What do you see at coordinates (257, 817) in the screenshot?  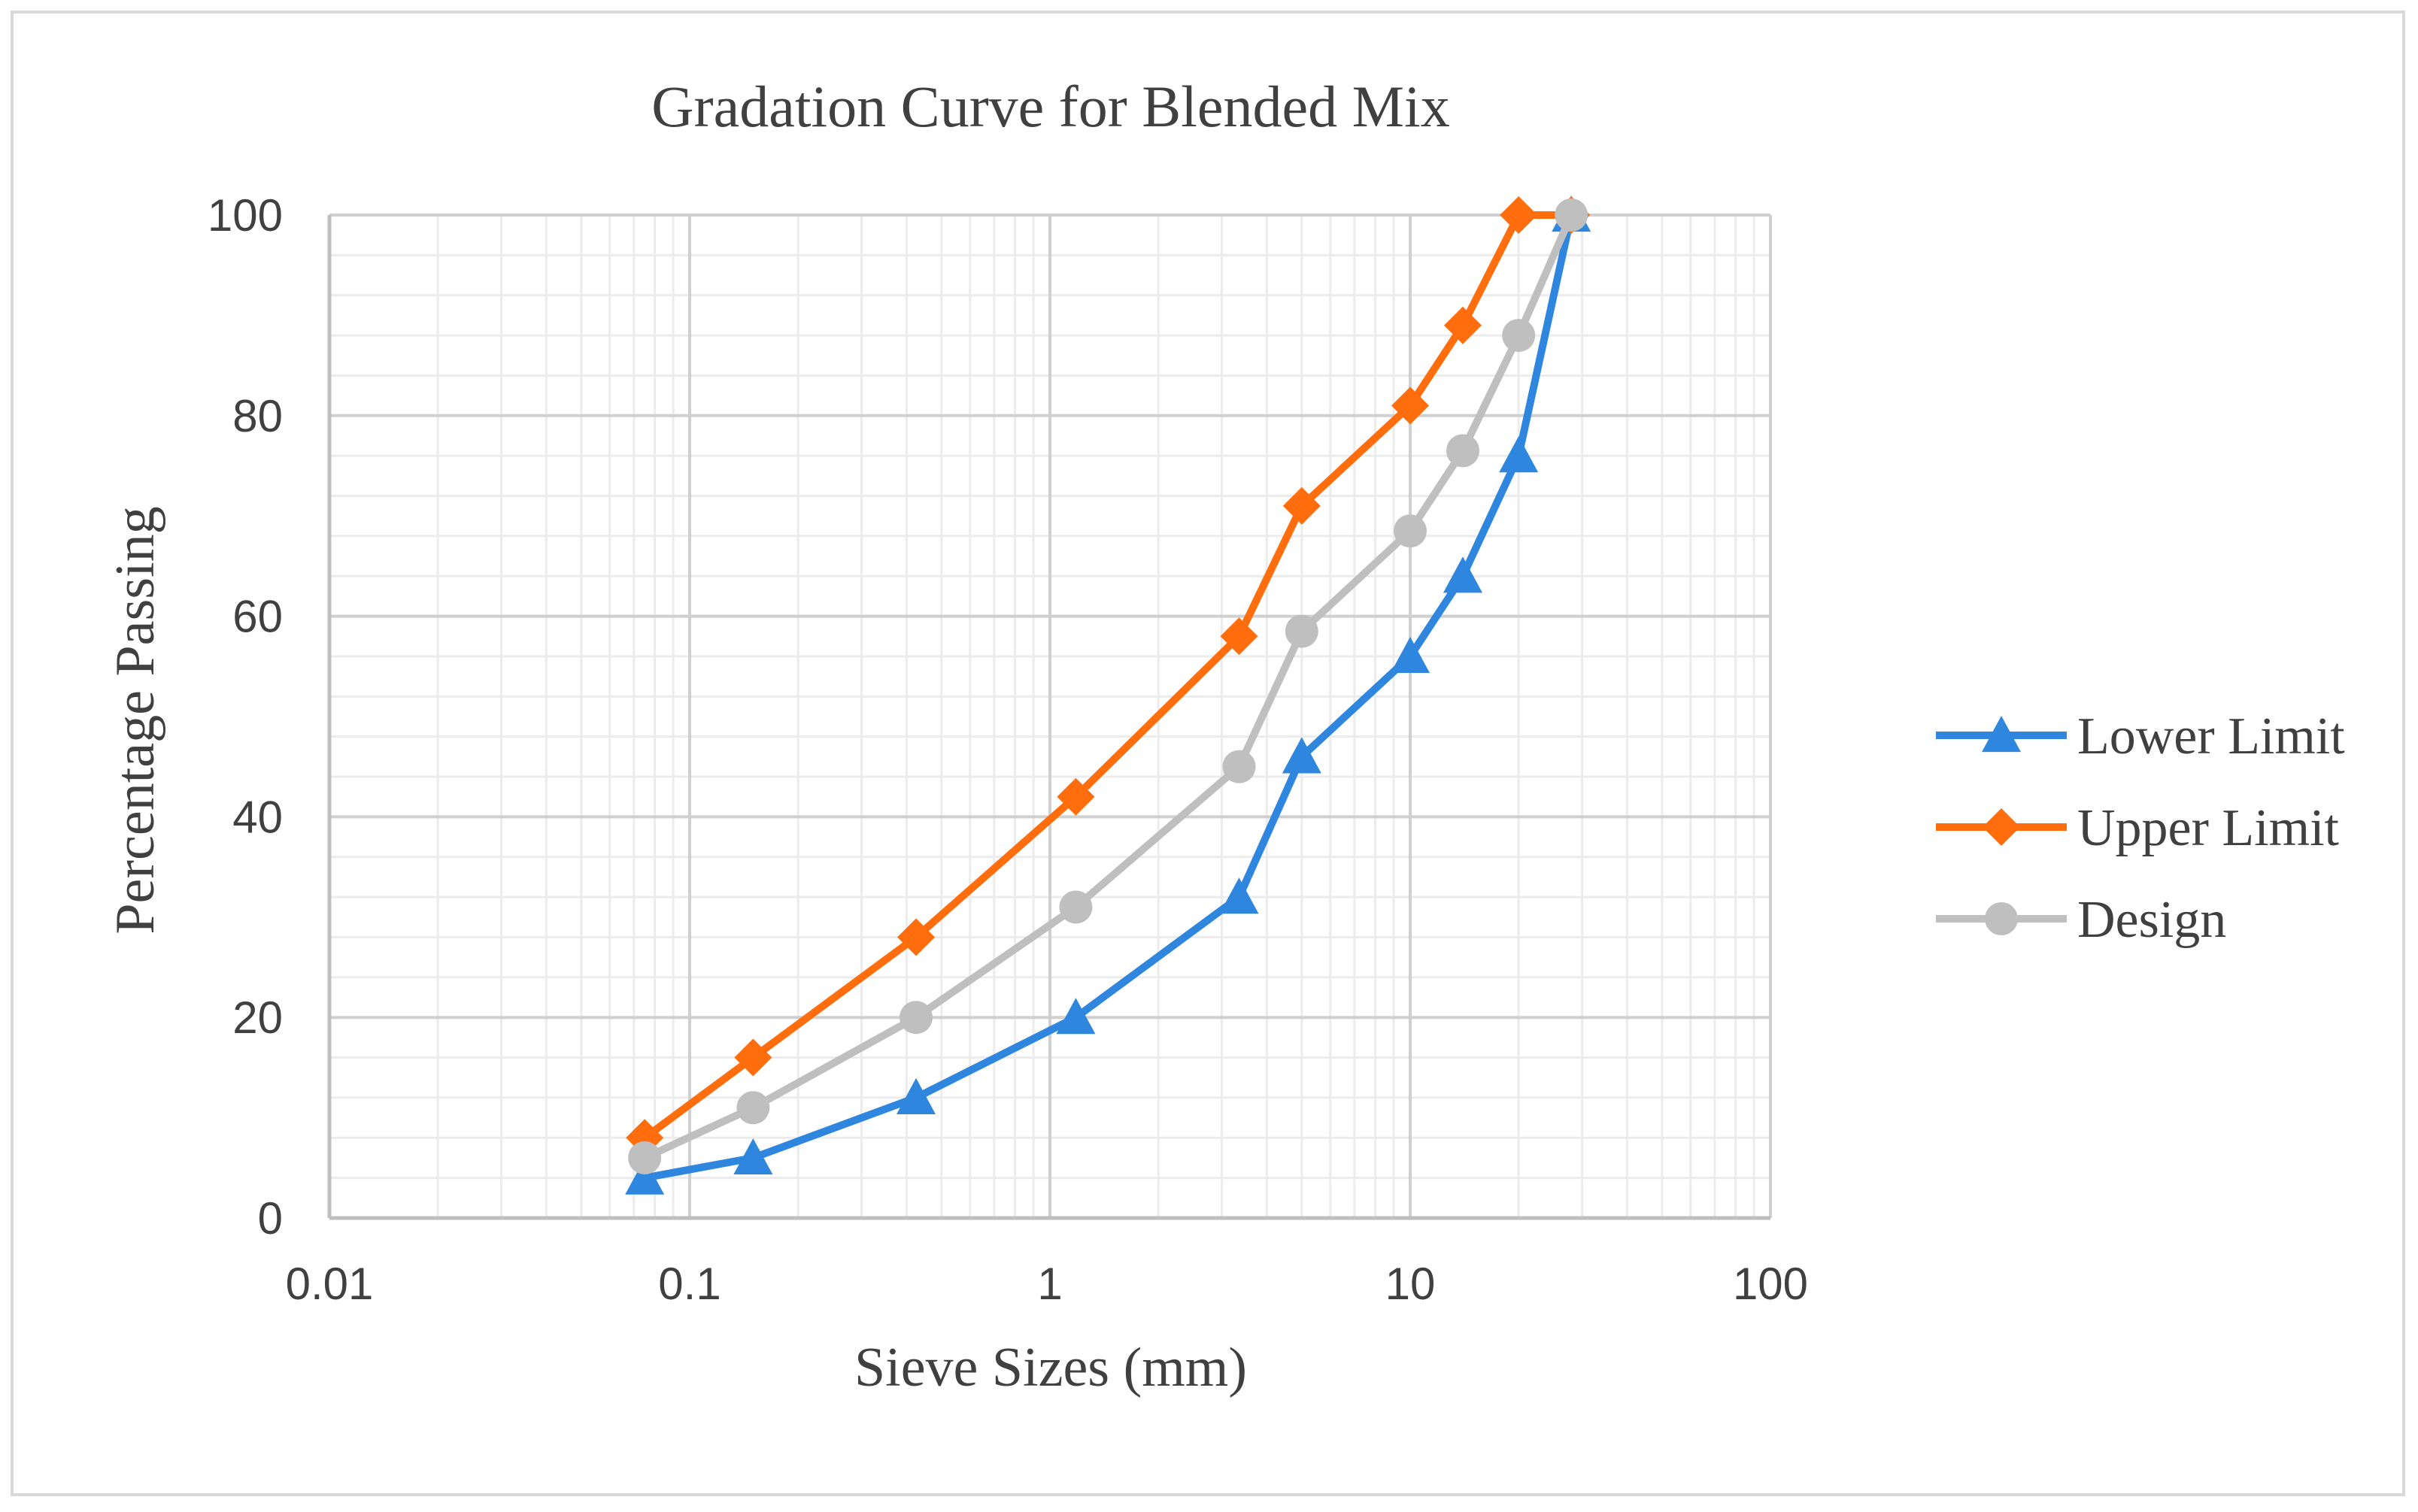 I see `y-tick-label: 40` at bounding box center [257, 817].